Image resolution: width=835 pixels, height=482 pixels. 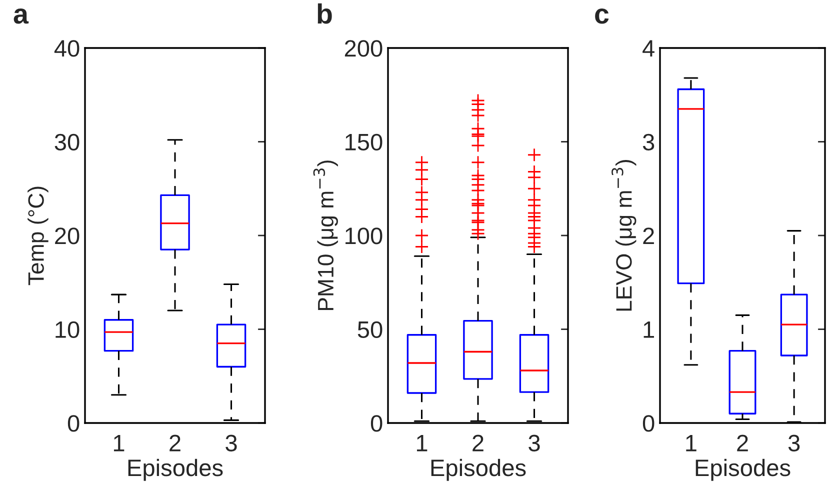 I want to click on y-tick-label: 2, so click(x=648, y=236).